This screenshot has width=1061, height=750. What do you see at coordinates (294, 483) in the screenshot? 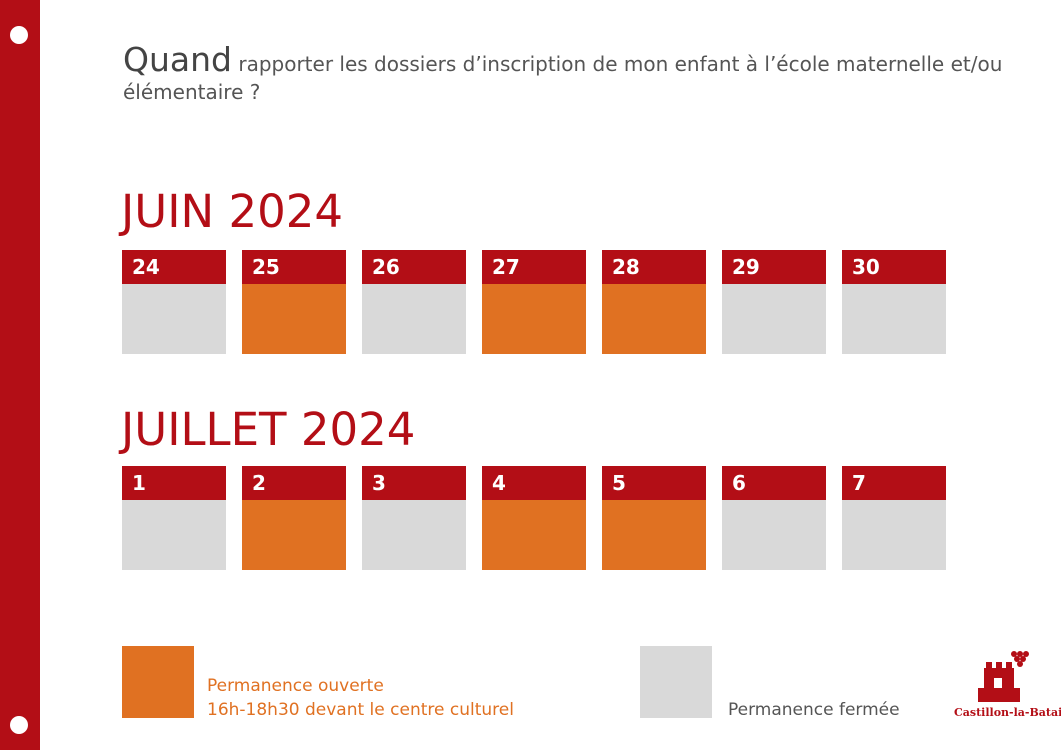
I see `day-number: 2` at bounding box center [294, 483].